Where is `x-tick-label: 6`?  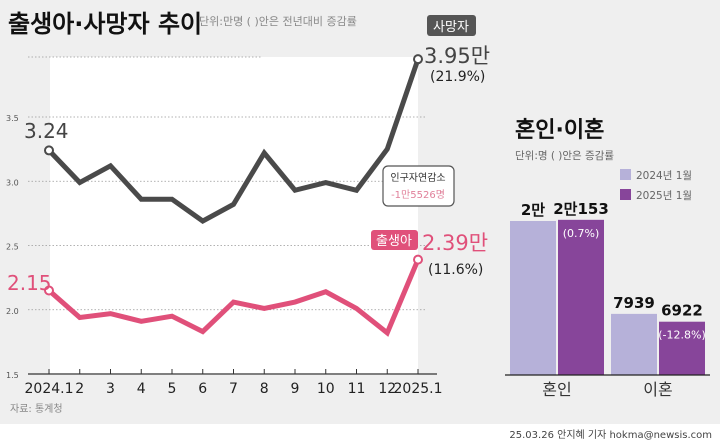
x-tick-label: 6 is located at coordinates (202, 389).